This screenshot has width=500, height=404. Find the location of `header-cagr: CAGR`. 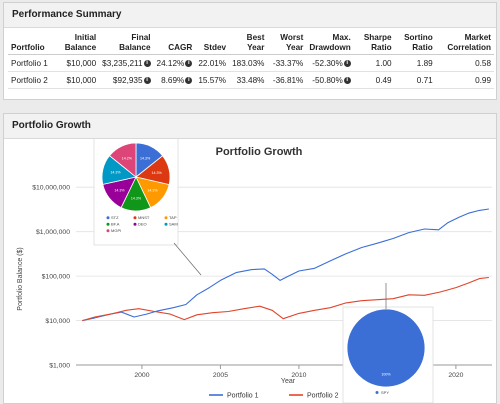

header-cagr: CAGR is located at coordinates (174, 43).